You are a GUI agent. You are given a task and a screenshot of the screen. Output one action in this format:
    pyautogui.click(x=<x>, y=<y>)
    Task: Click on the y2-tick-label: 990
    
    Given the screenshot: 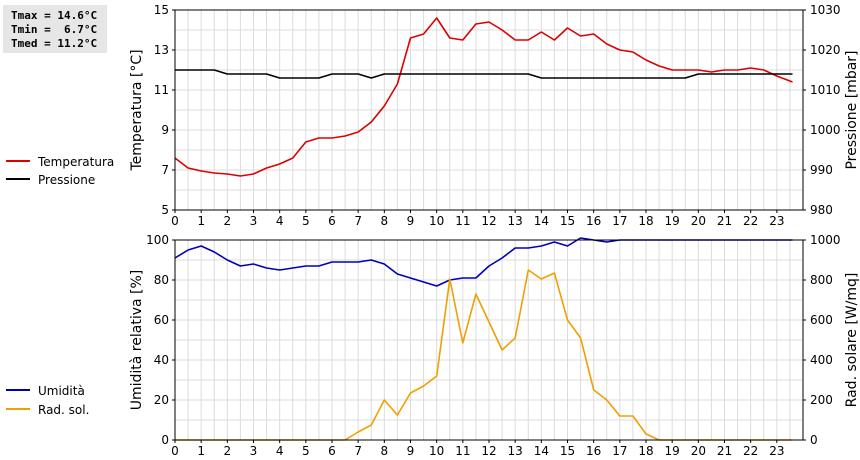 What is the action you would take?
    pyautogui.click(x=821, y=170)
    